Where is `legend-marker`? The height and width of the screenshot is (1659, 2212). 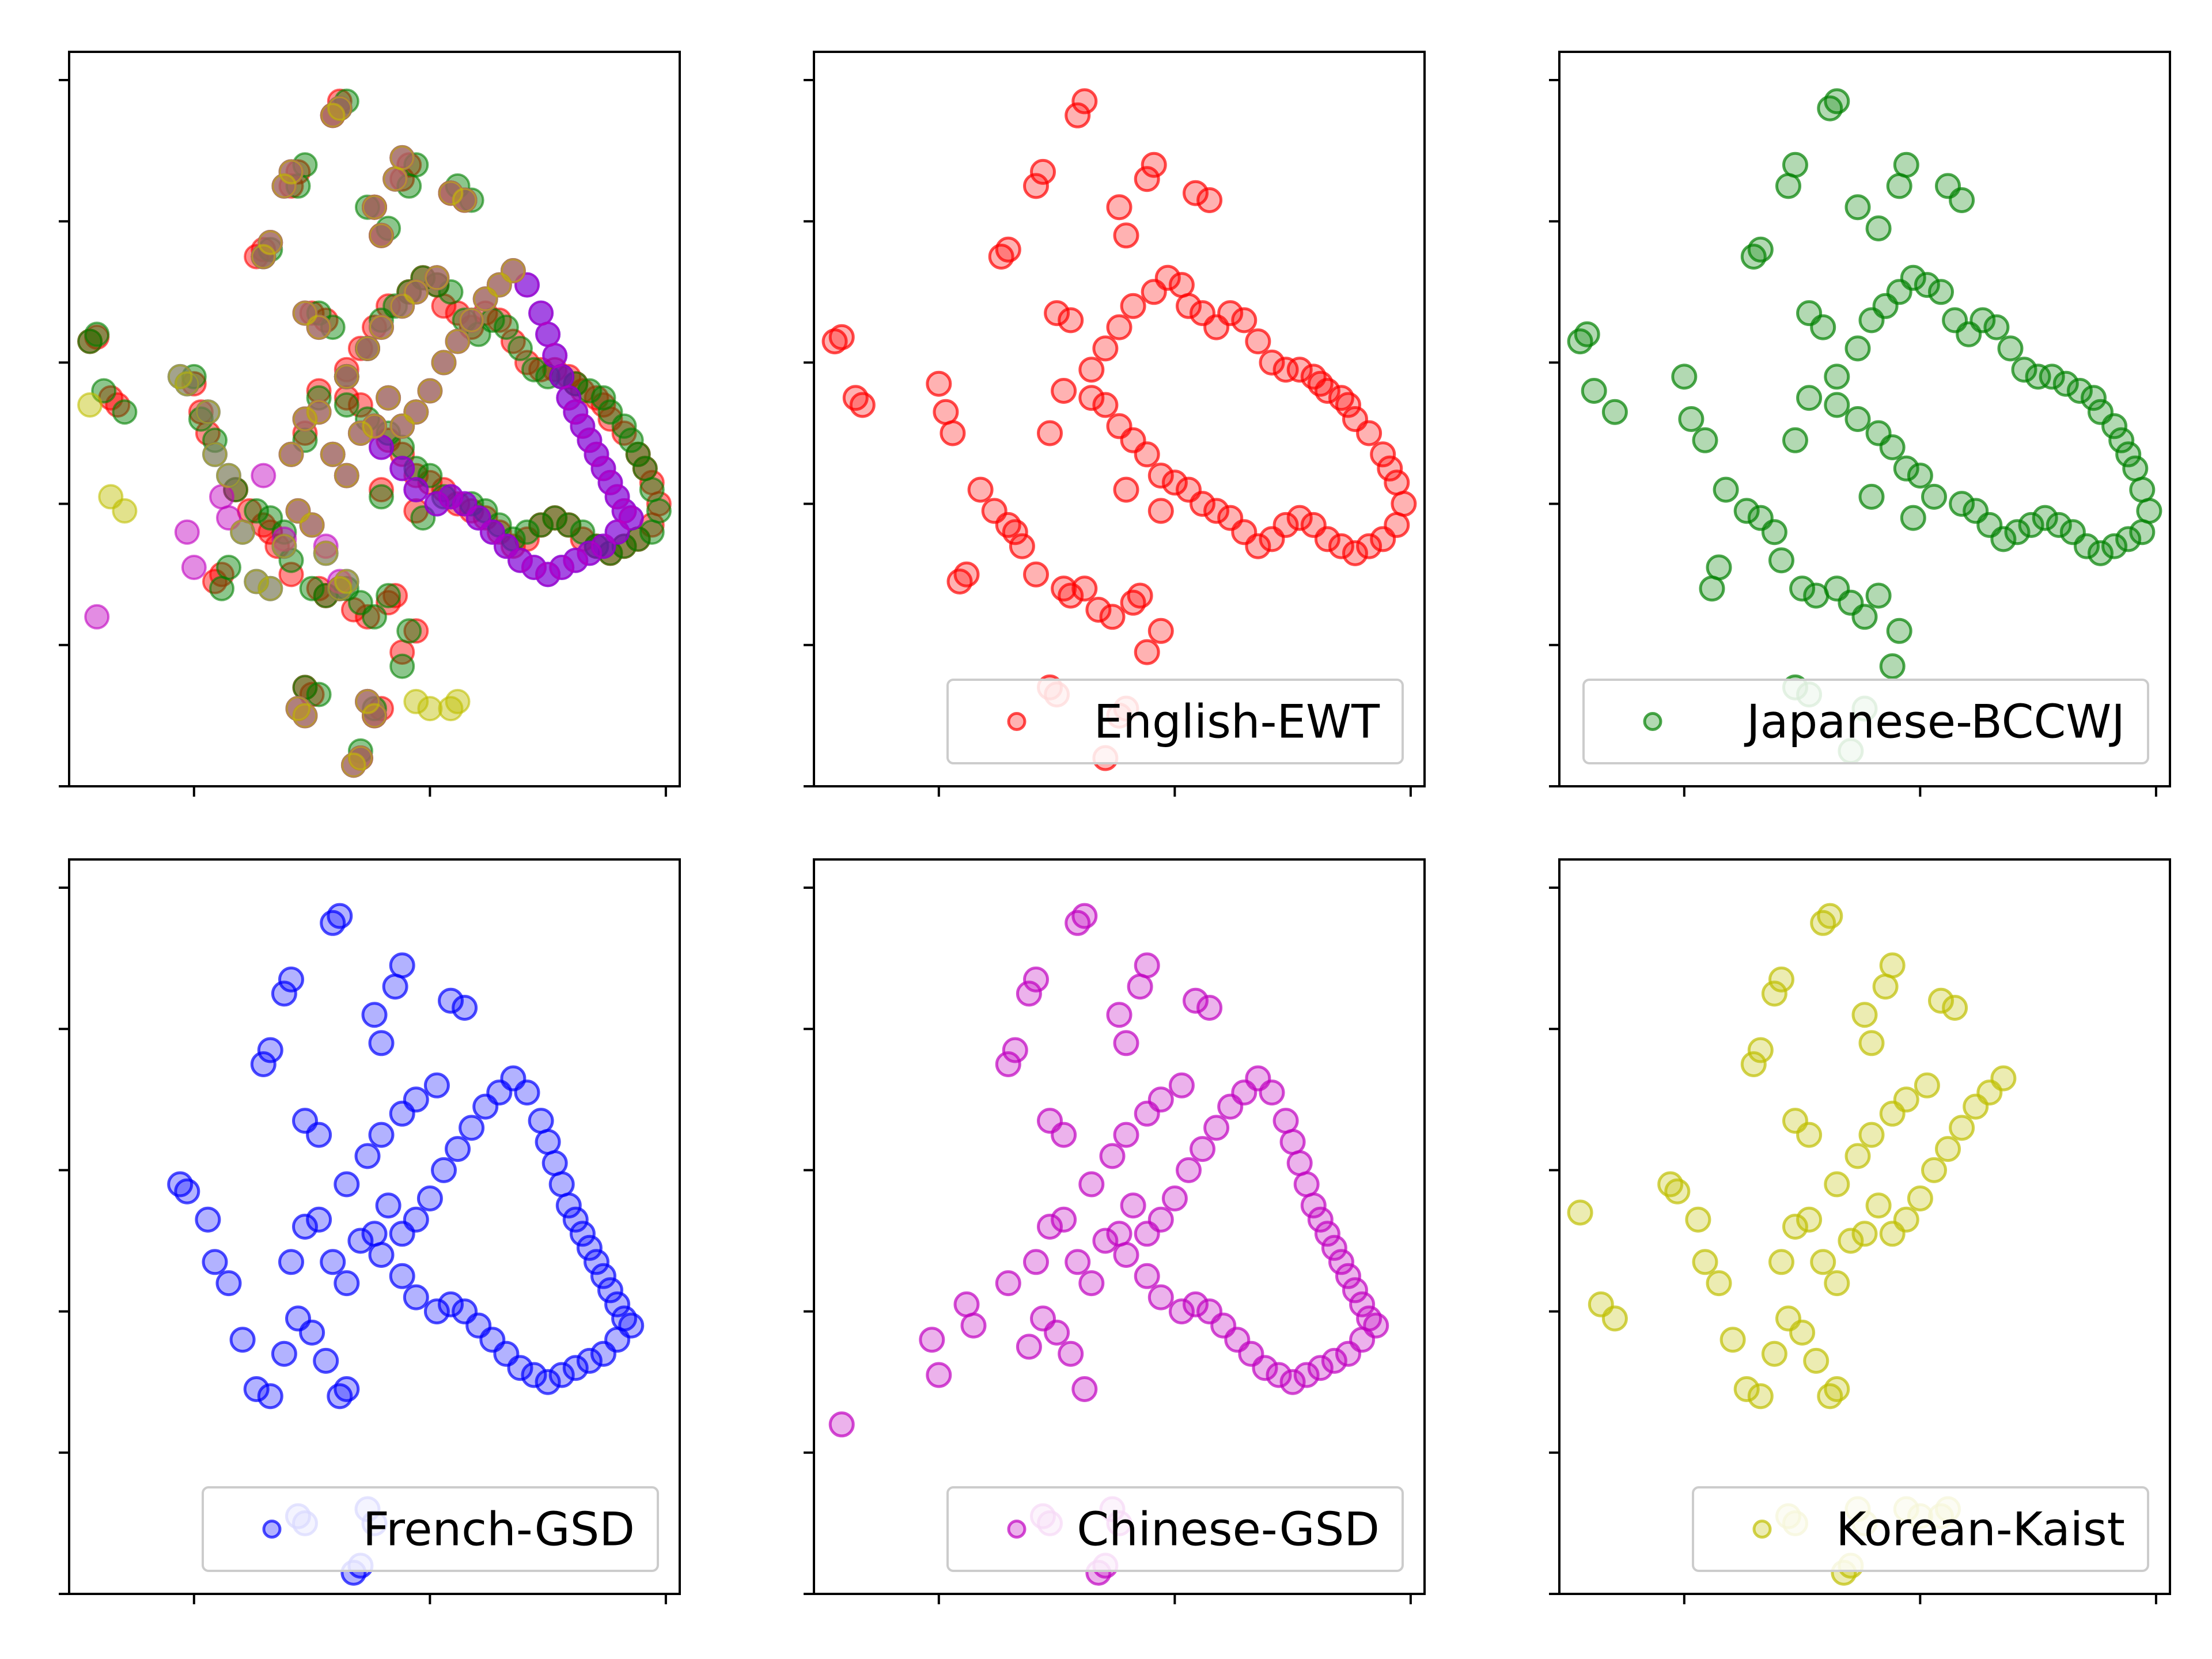 legend-marker is located at coordinates (1017, 1529).